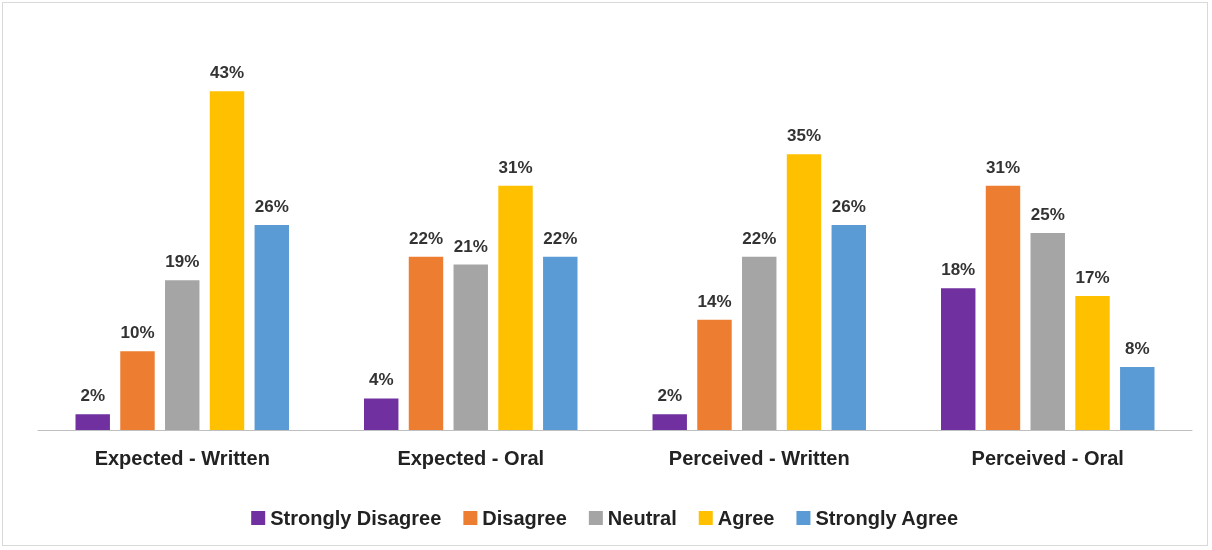 The width and height of the screenshot is (1212, 550). What do you see at coordinates (524, 518) in the screenshot?
I see `legend-label: Disagree` at bounding box center [524, 518].